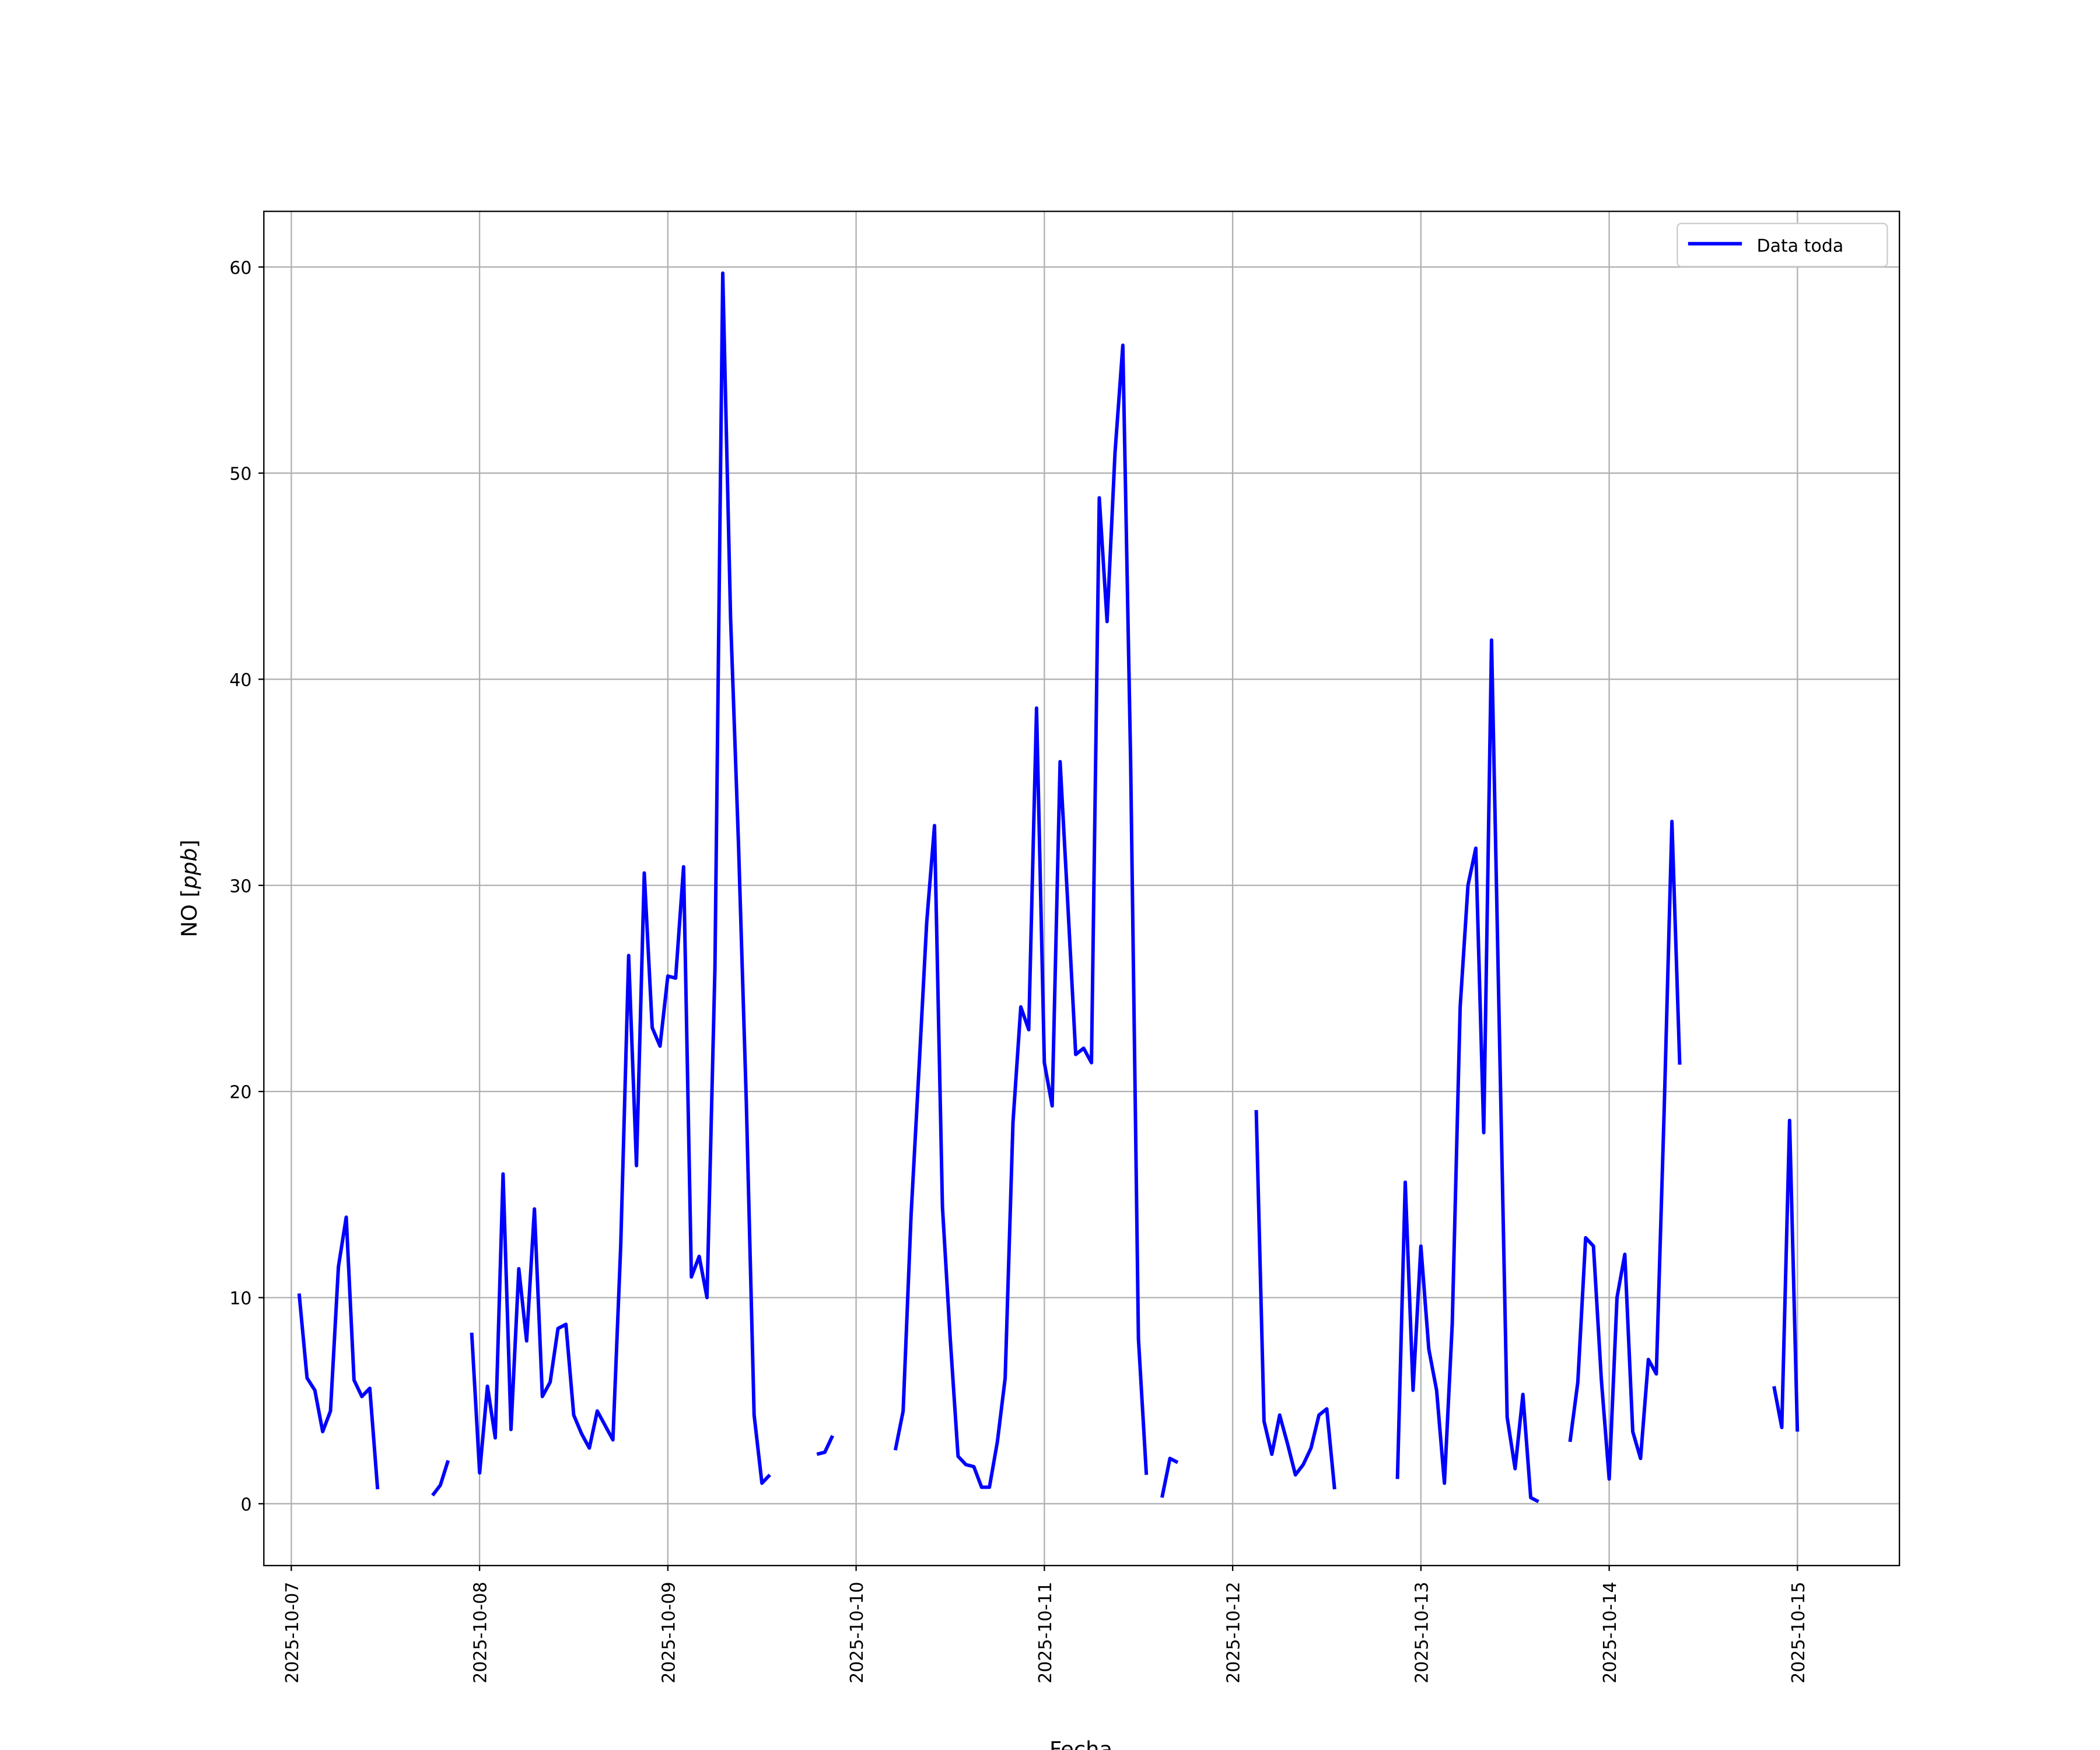 Image resolution: width=2100 pixels, height=1750 pixels. Describe the element at coordinates (1045, 1633) in the screenshot. I see `x-tick-label: 2025-10-11` at that location.